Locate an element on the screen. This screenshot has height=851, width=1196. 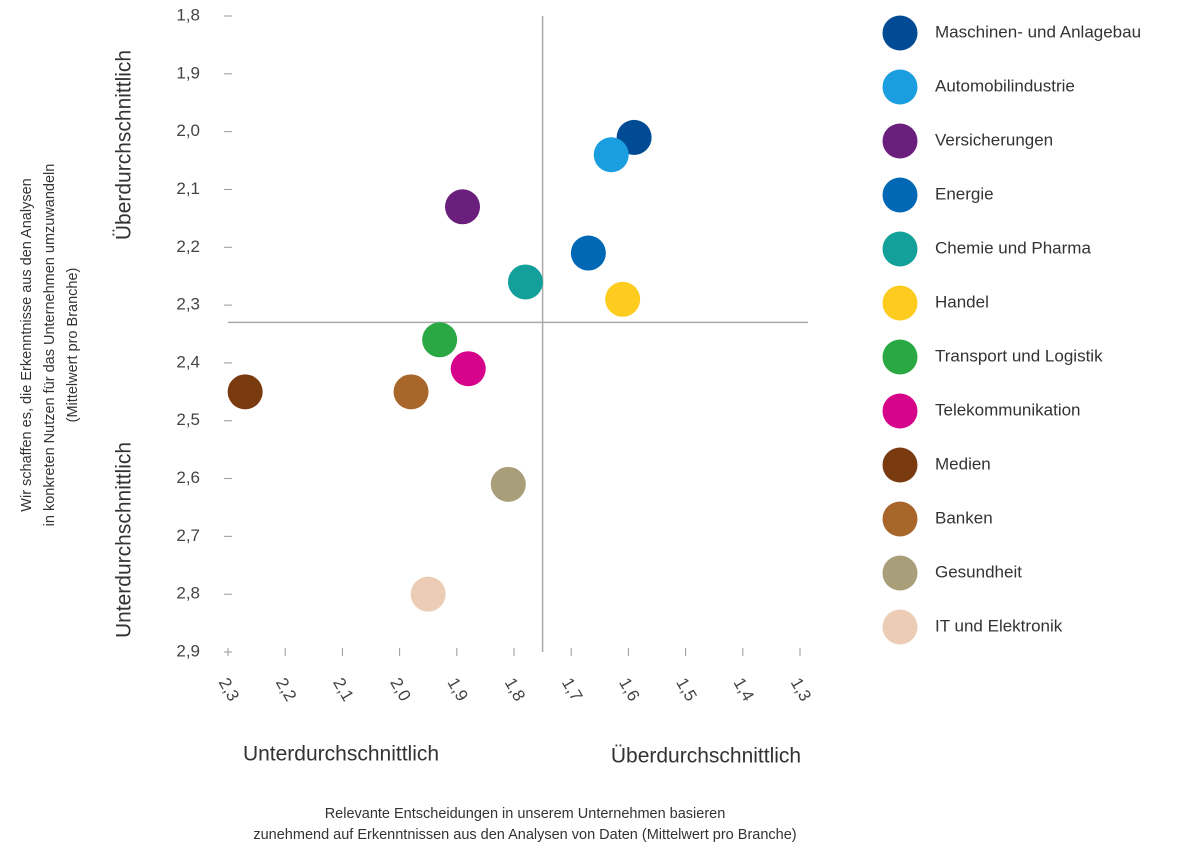
y-tick-label: 2,2 is located at coordinates (188, 246).